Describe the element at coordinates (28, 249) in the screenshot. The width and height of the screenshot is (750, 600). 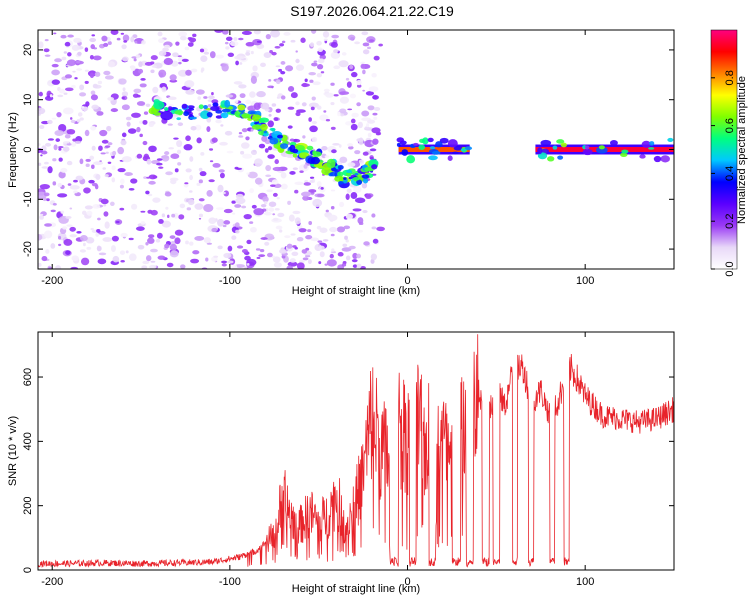
I see `y-tick-label: -20` at that location.